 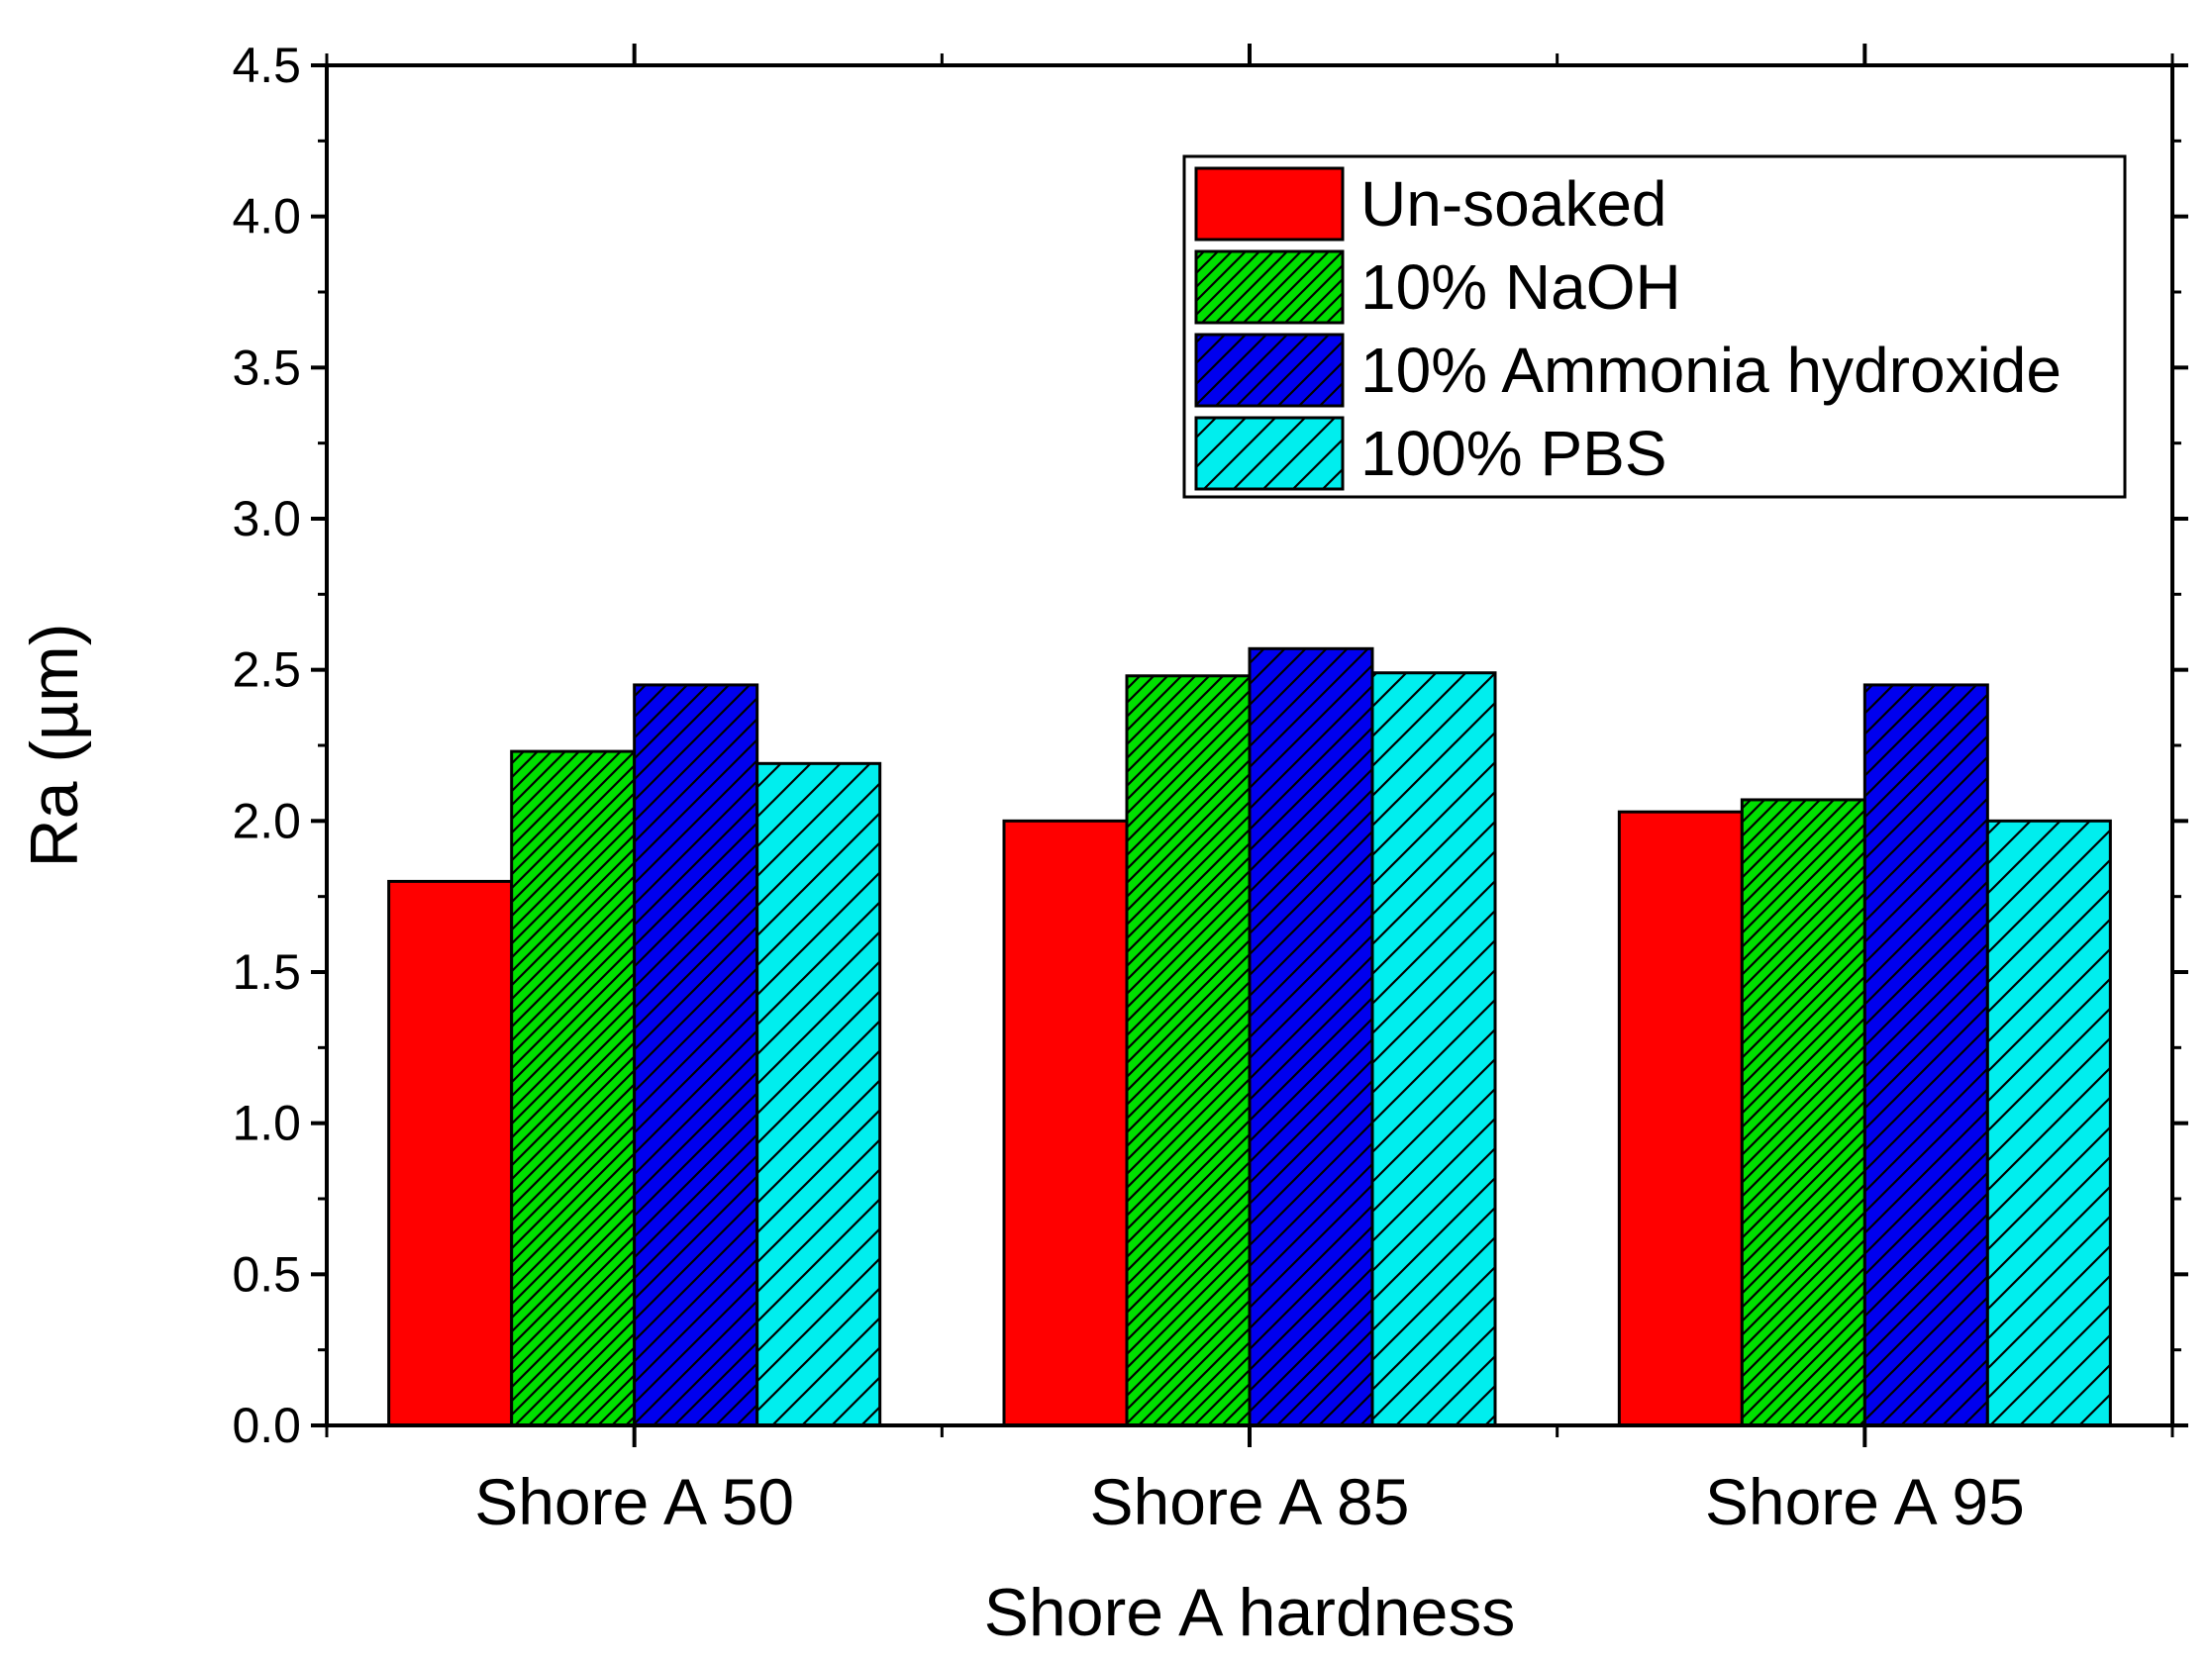 What do you see at coordinates (266, 1123) in the screenshot?
I see `y-tick-label: 1.0` at bounding box center [266, 1123].